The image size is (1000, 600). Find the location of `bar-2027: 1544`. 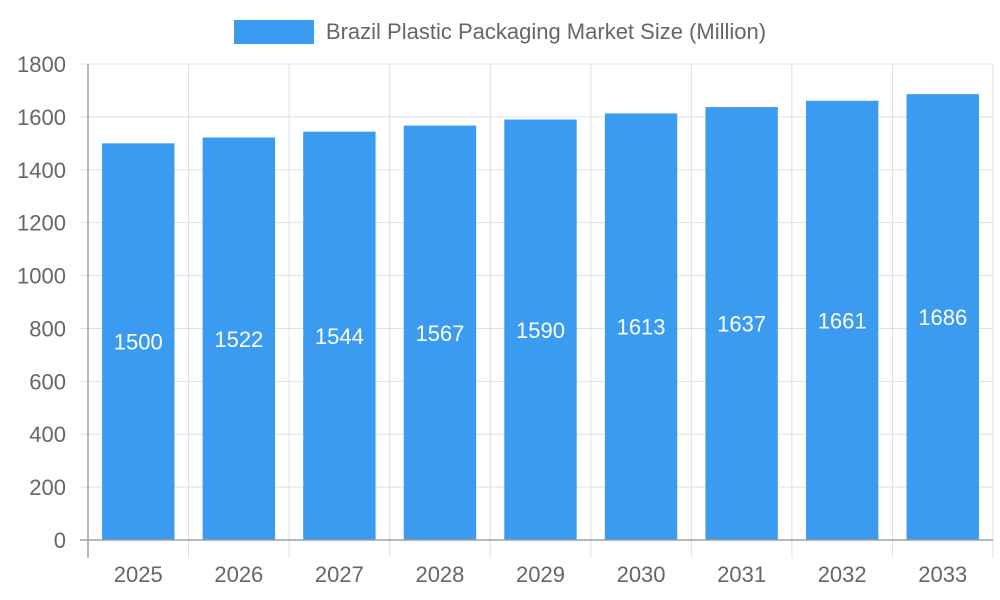

bar-2027: 1544 is located at coordinates (339, 335).